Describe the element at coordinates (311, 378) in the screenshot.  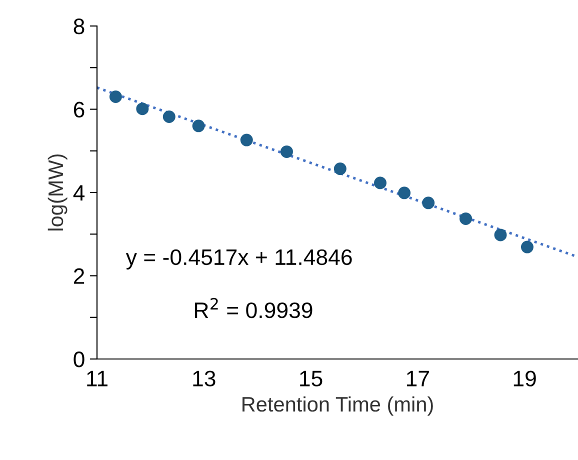
I see `x-tick-label: 15` at that location.